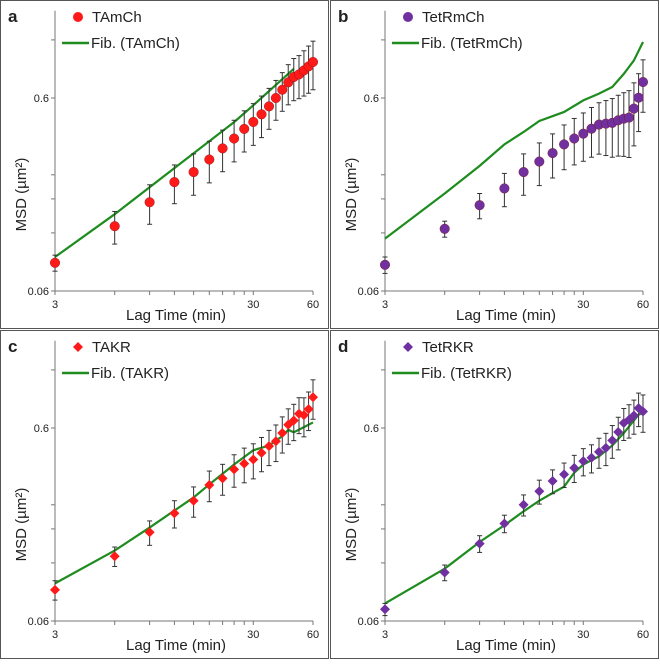 The image size is (660, 665). I want to click on legend: TetRKR Fib. (TetRKR), so click(452, 360).